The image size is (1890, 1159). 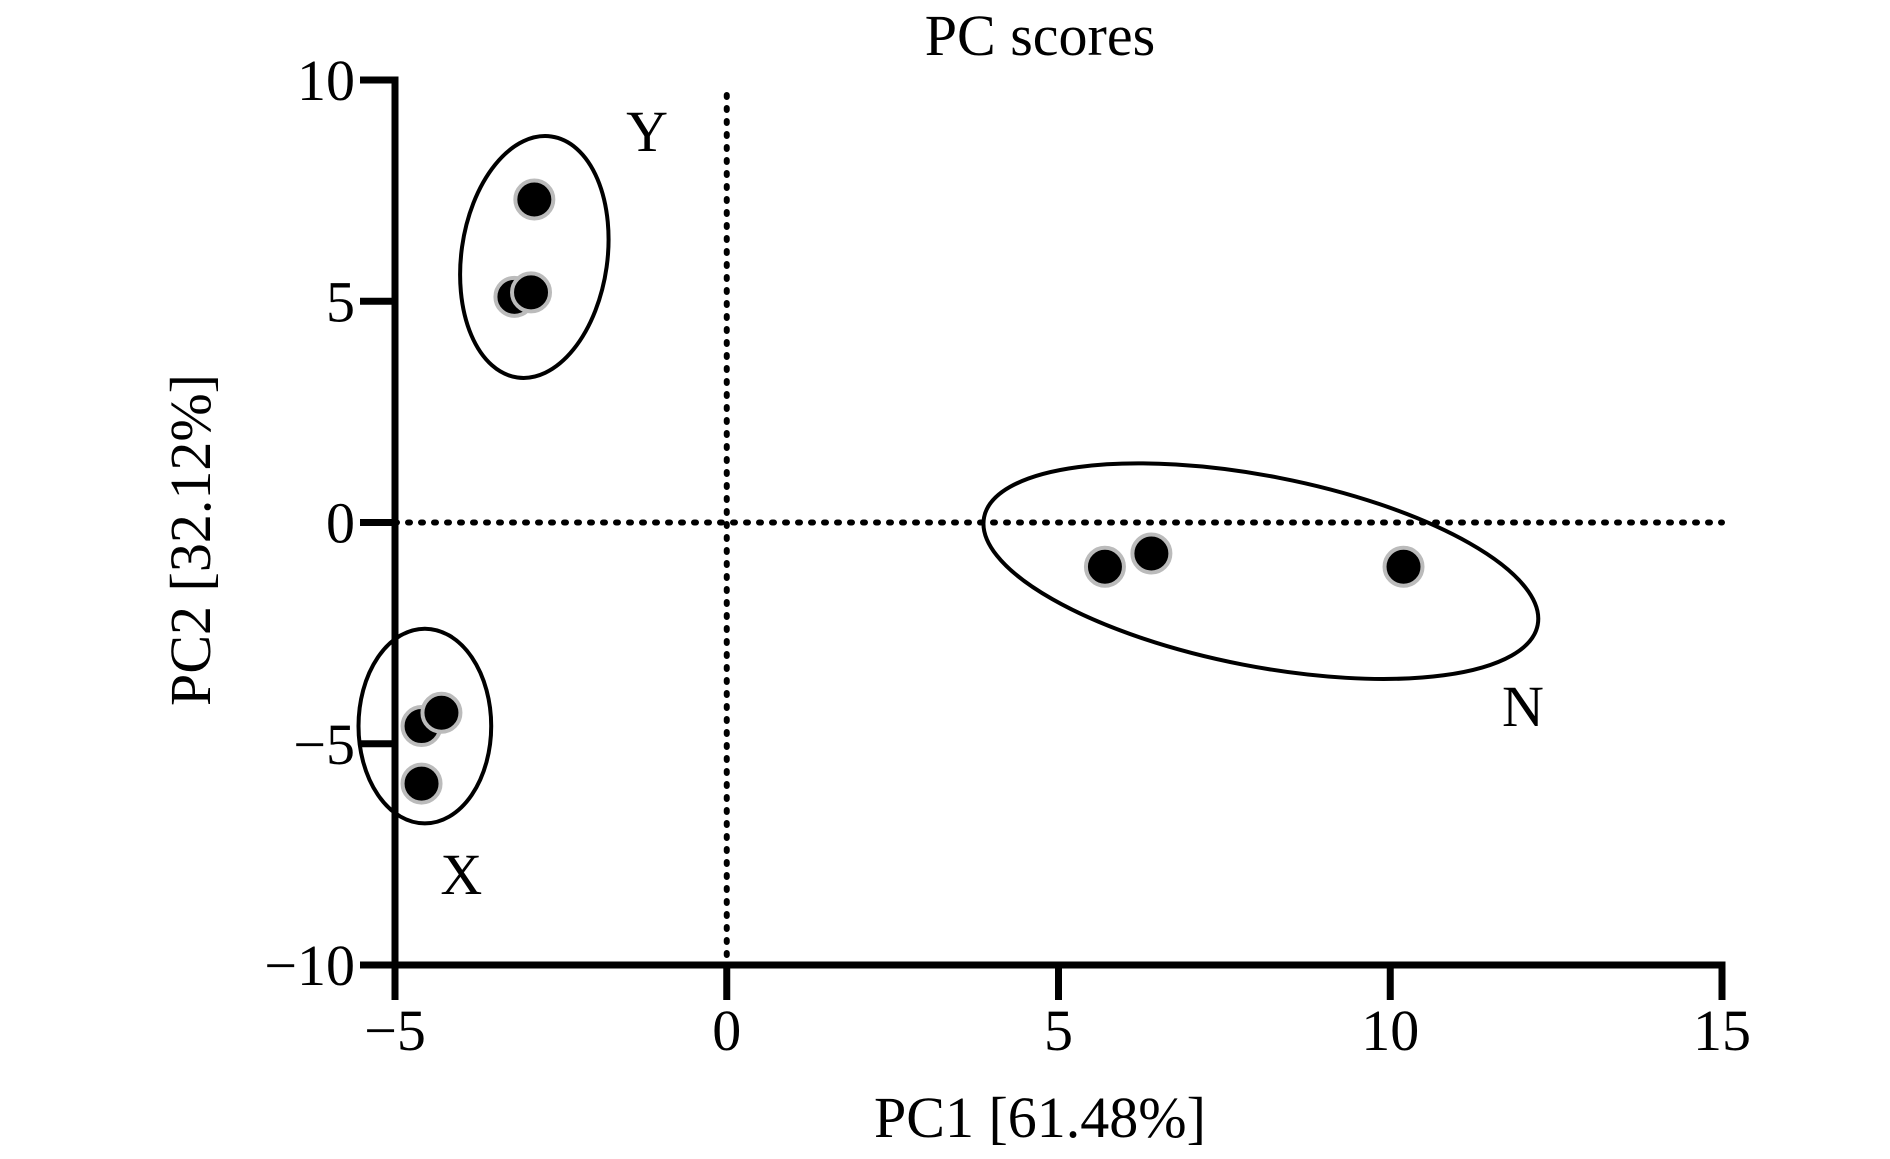 I want to click on y-axis-ticks: −10 −5 0 5 10, so click(x=329, y=523).